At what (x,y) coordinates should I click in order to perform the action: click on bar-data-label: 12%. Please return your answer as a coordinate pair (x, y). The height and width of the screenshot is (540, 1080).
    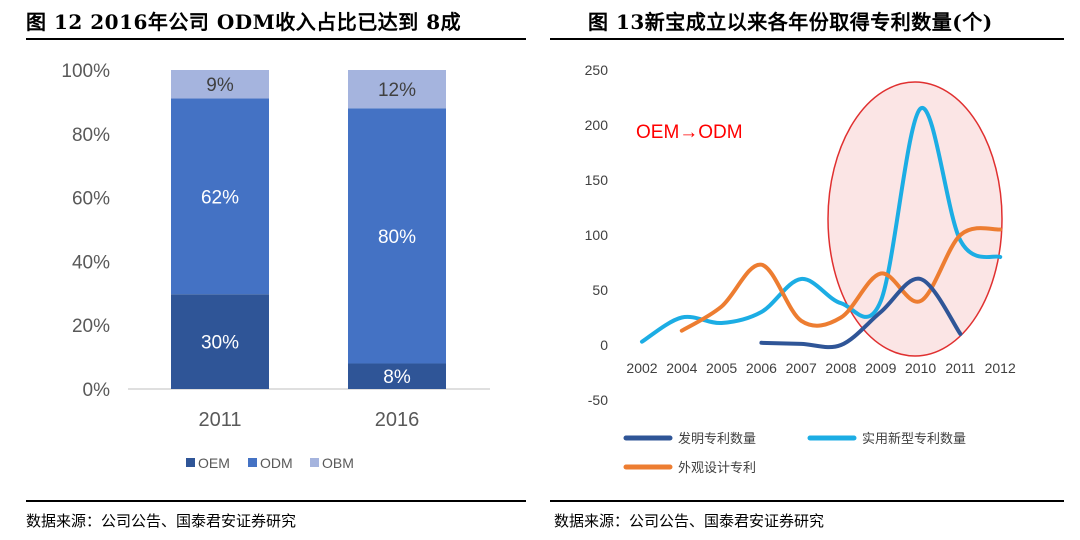
    Looking at the image, I should click on (397, 90).